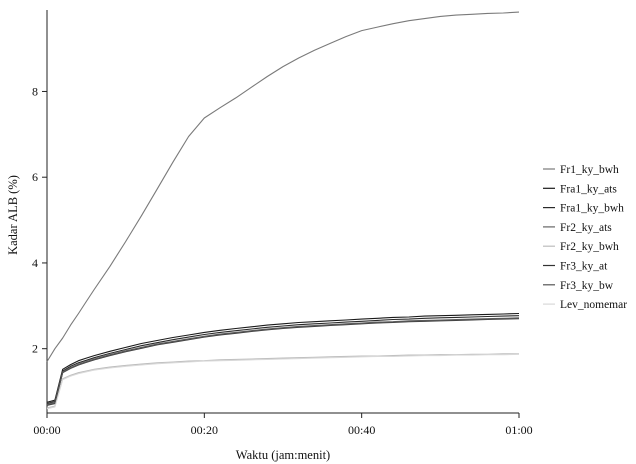 Image resolution: width=636 pixels, height=464 pixels. Describe the element at coordinates (39, 220) in the screenshot. I see `y-ticks: 2 4 6 8` at that location.